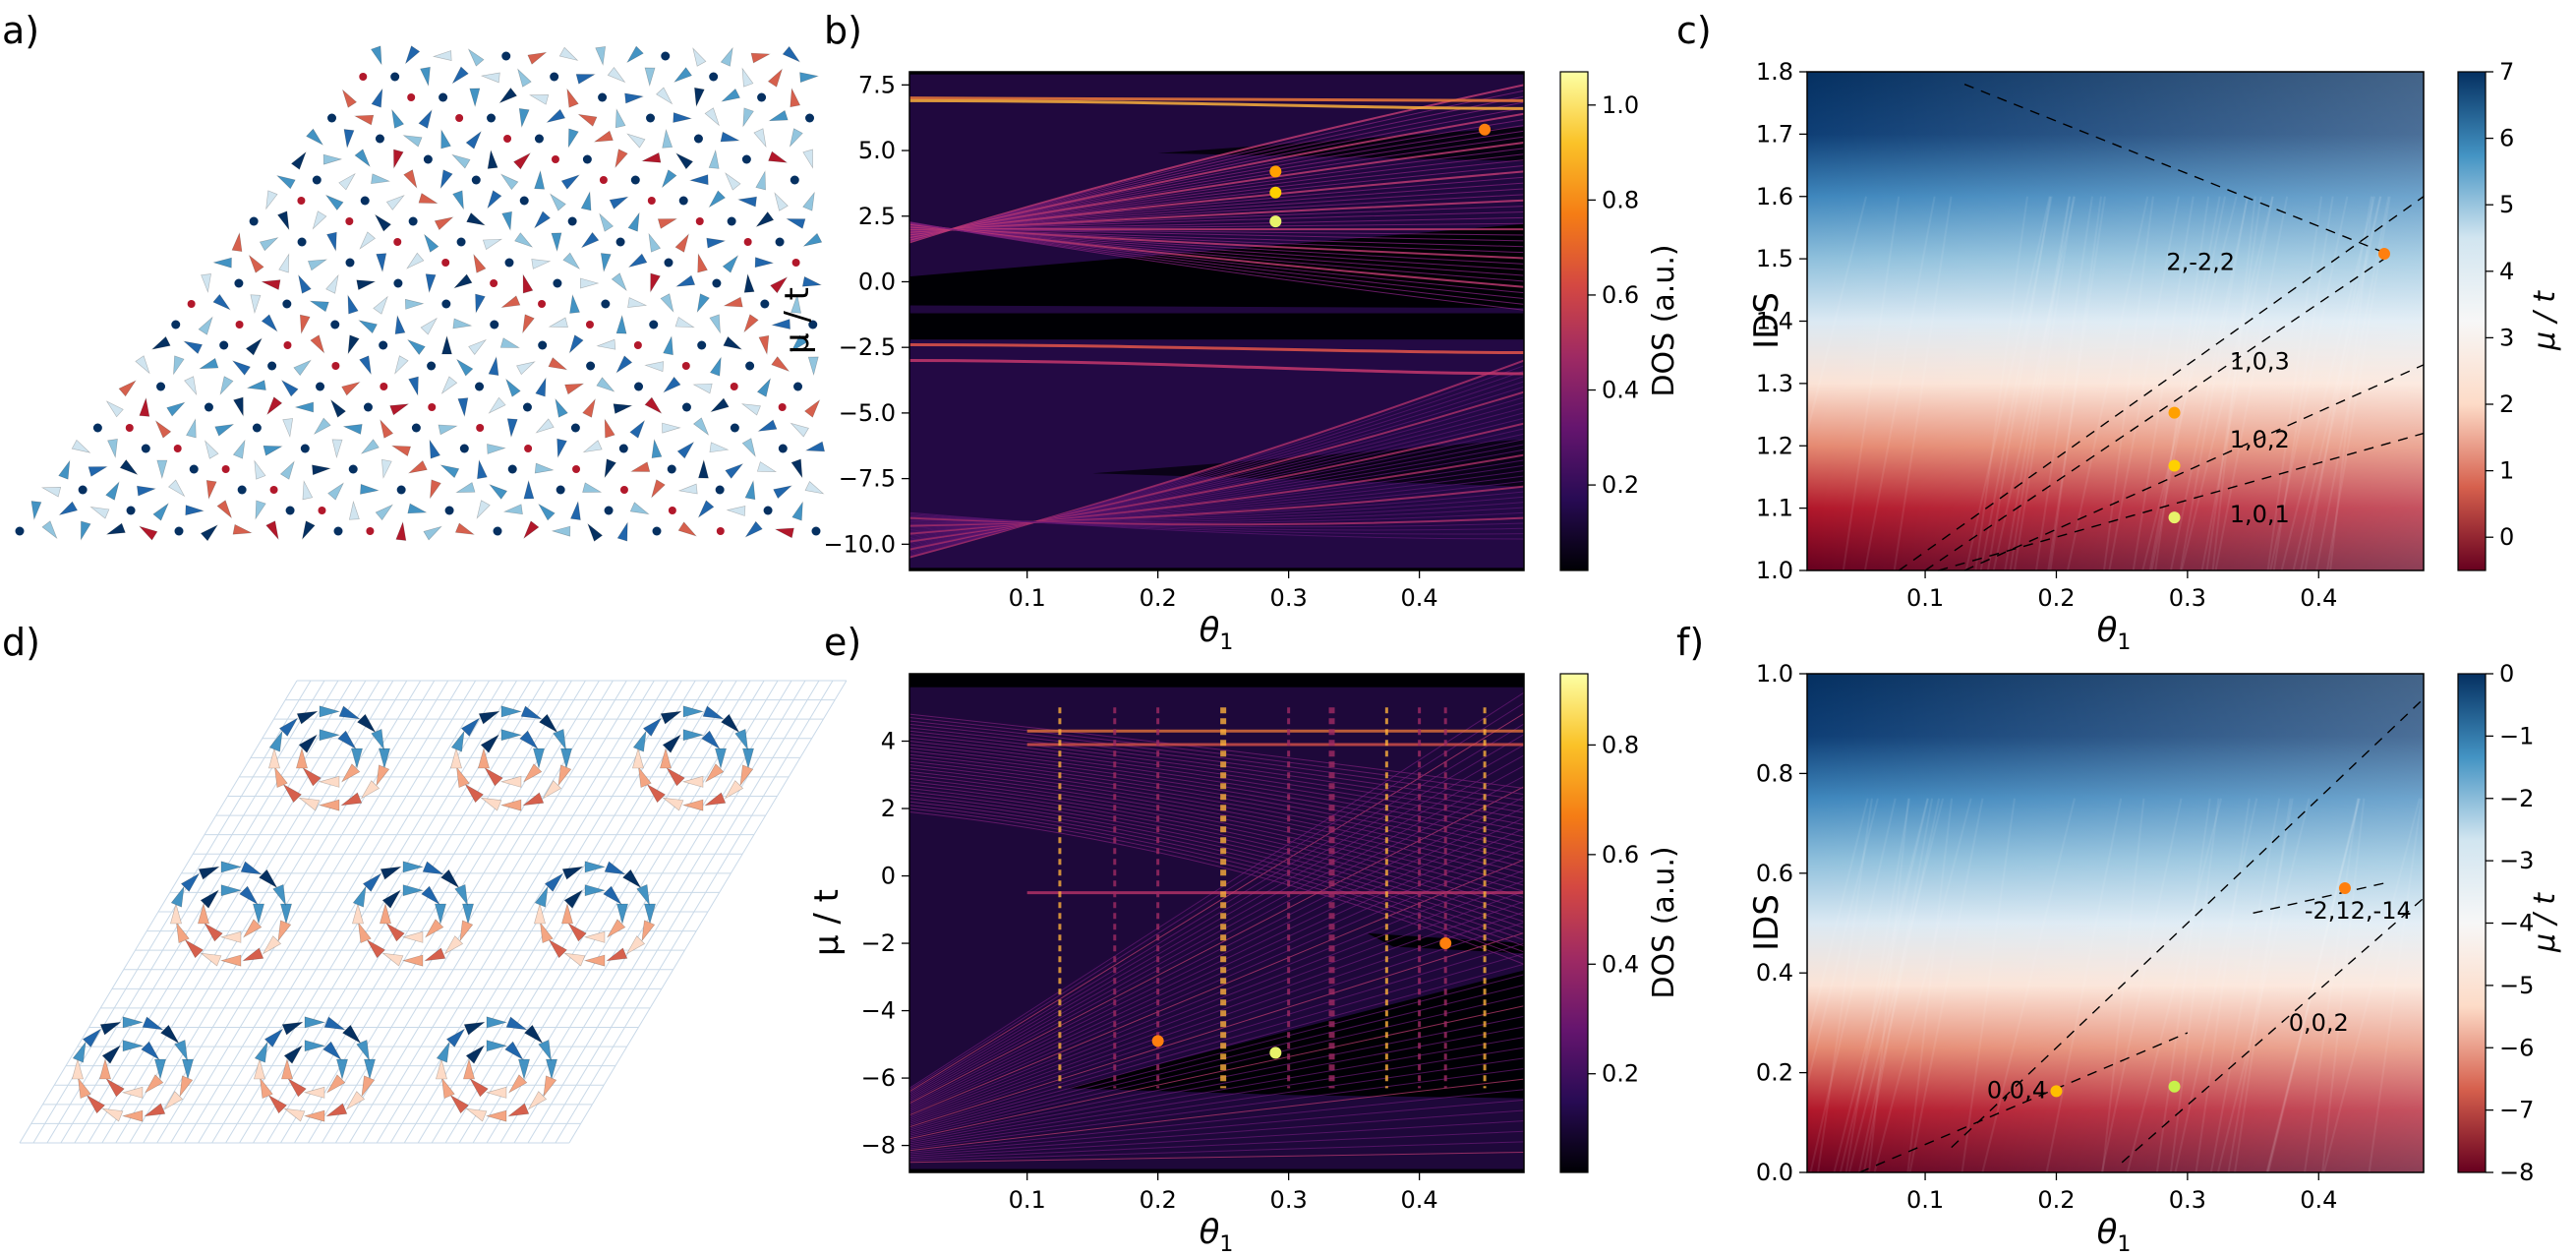  What do you see at coordinates (1664, 320) in the screenshot?
I see `colorbar-label-b: DOS (a.u.)` at bounding box center [1664, 320].